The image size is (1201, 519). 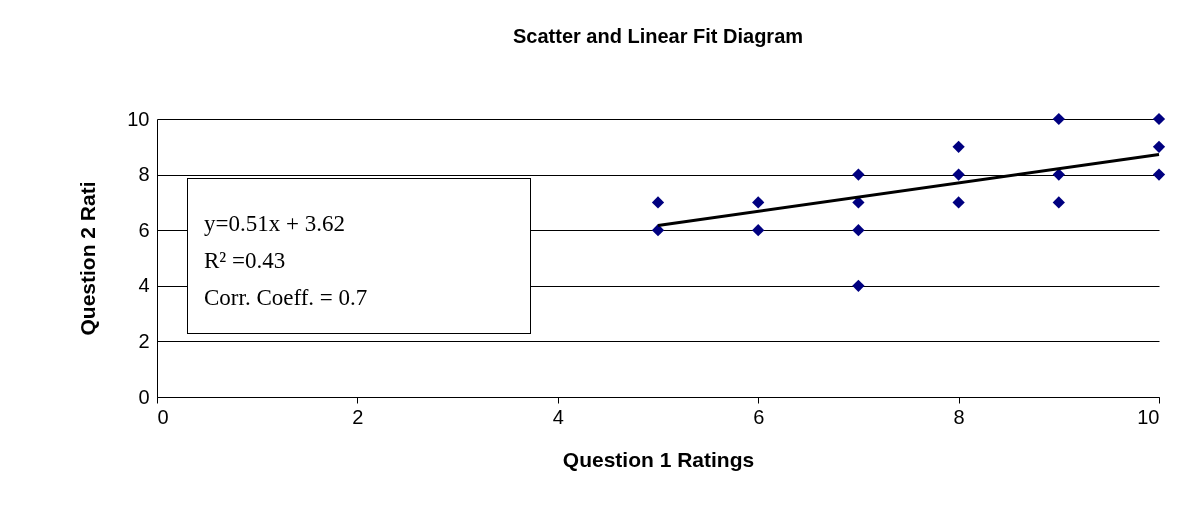 I want to click on y-tick-label: 2, so click(x=144, y=340).